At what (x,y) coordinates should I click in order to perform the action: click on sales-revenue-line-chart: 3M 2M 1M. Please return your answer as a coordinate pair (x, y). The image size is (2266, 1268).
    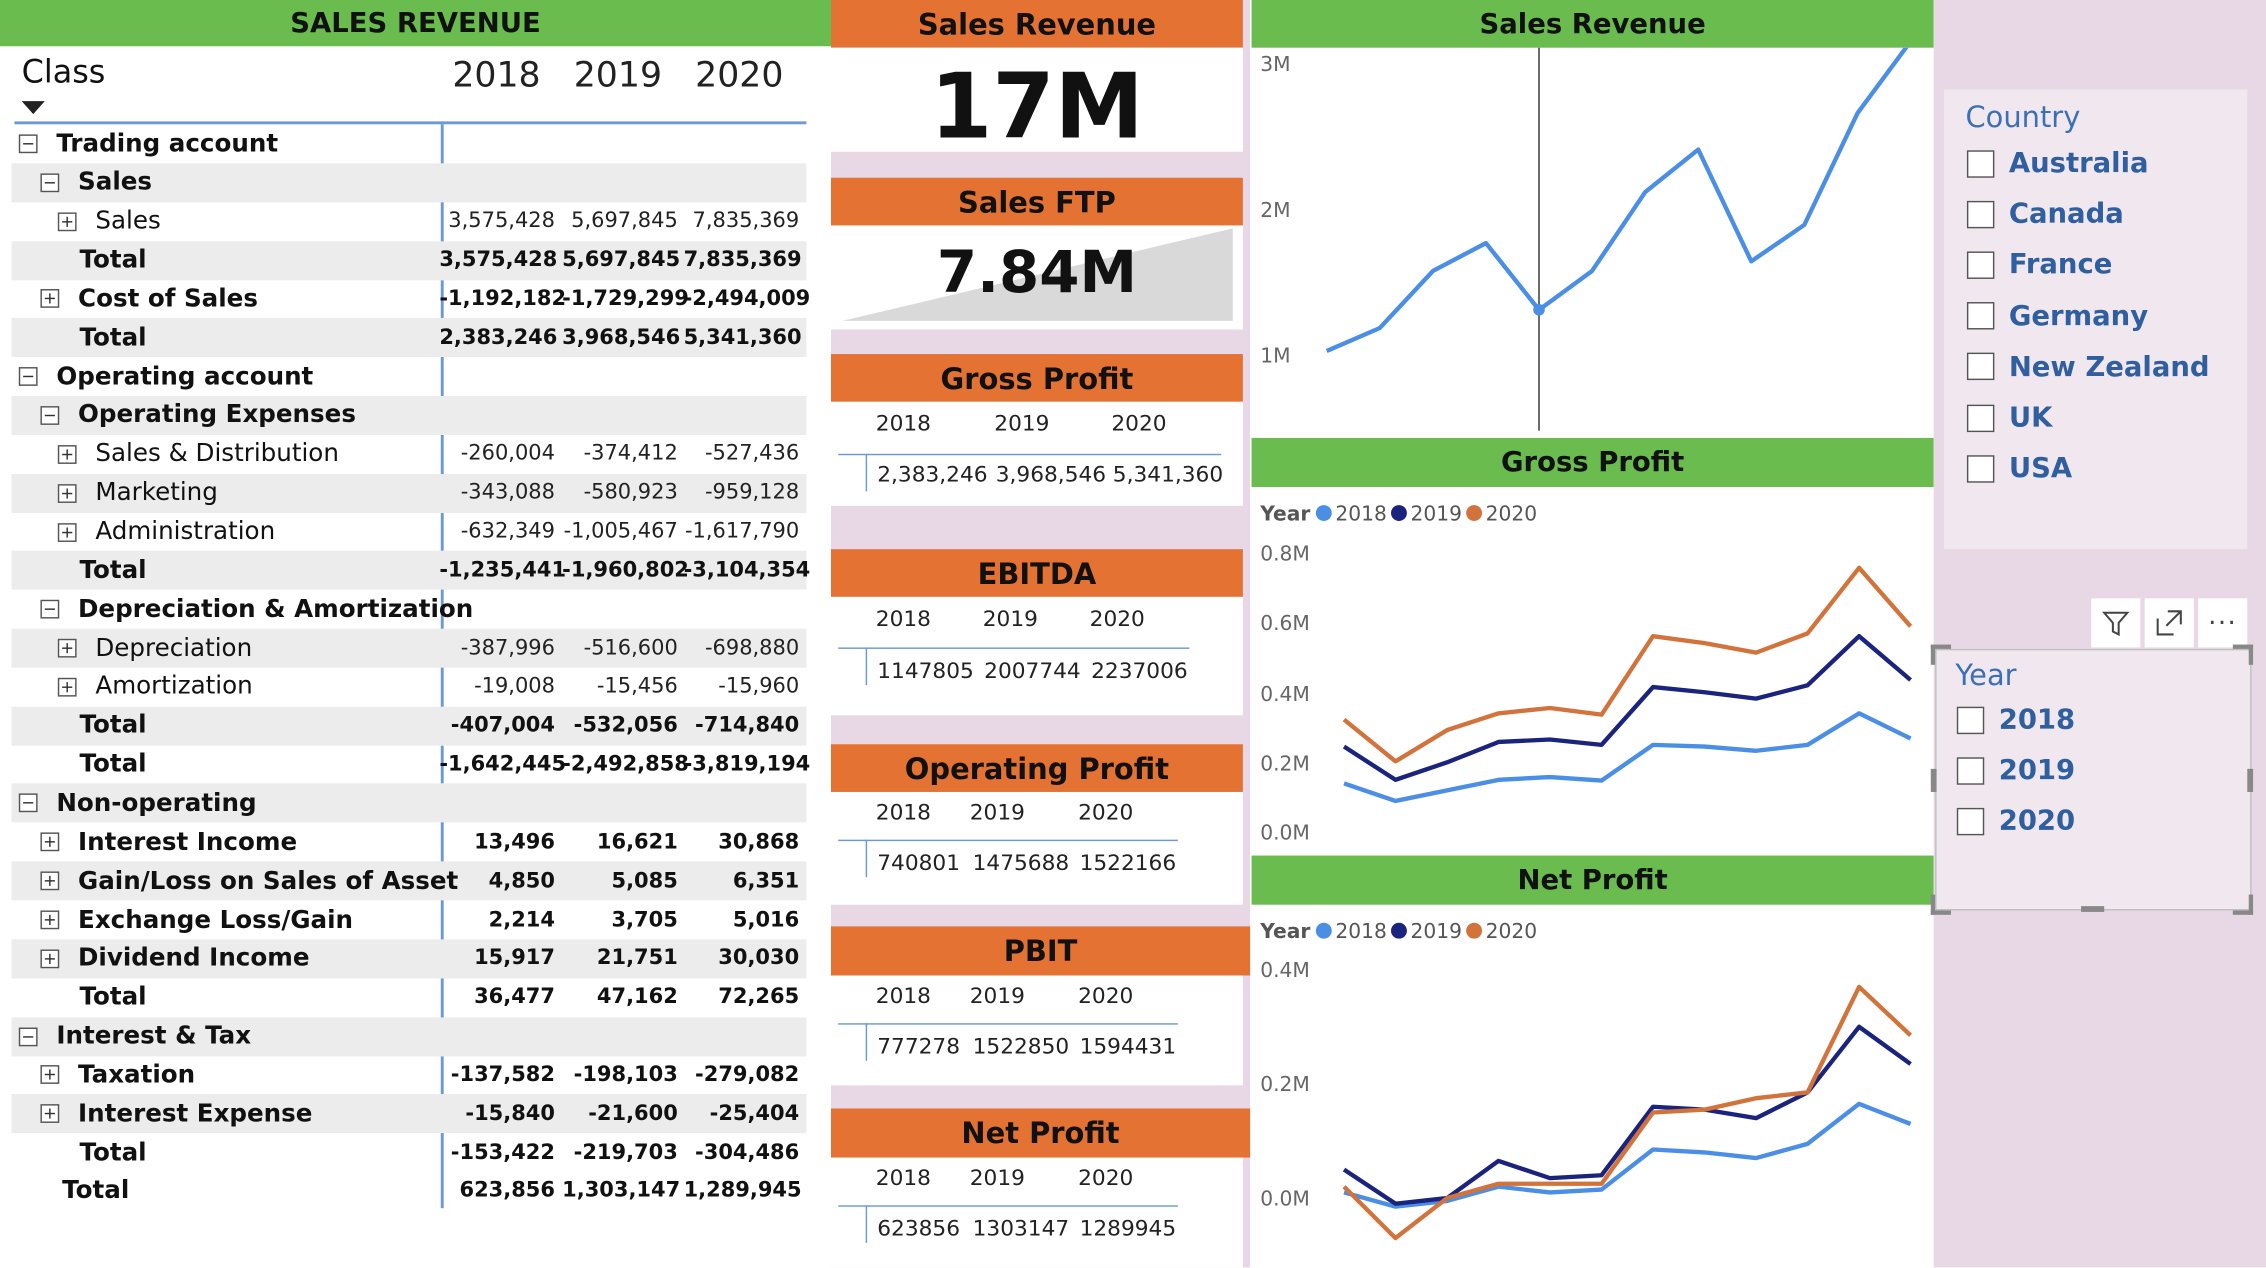
    Looking at the image, I should click on (1593, 242).